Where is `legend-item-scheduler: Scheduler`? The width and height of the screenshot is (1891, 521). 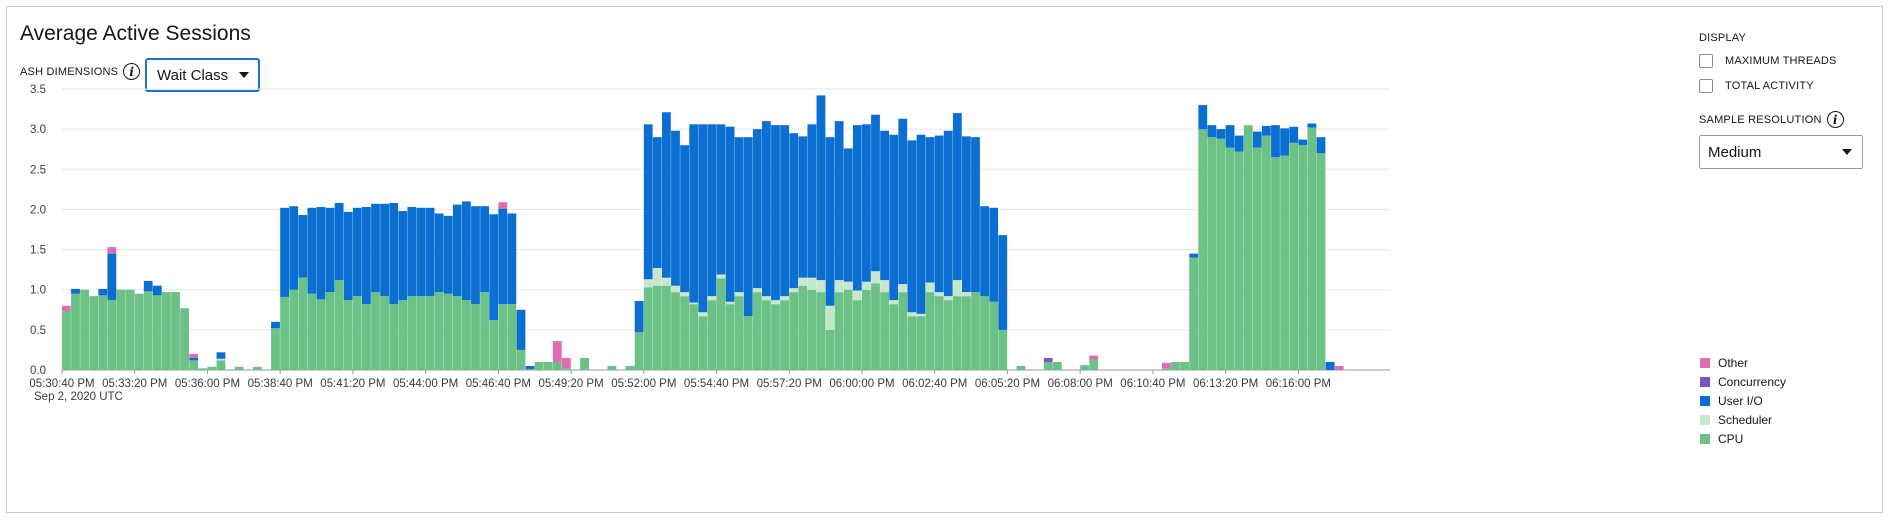 legend-item-scheduler: Scheduler is located at coordinates (1743, 419).